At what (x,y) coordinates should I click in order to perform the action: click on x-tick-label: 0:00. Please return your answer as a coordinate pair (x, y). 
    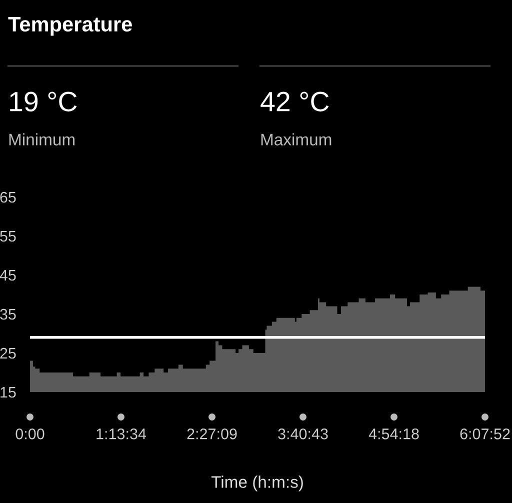
    Looking at the image, I should click on (30, 434).